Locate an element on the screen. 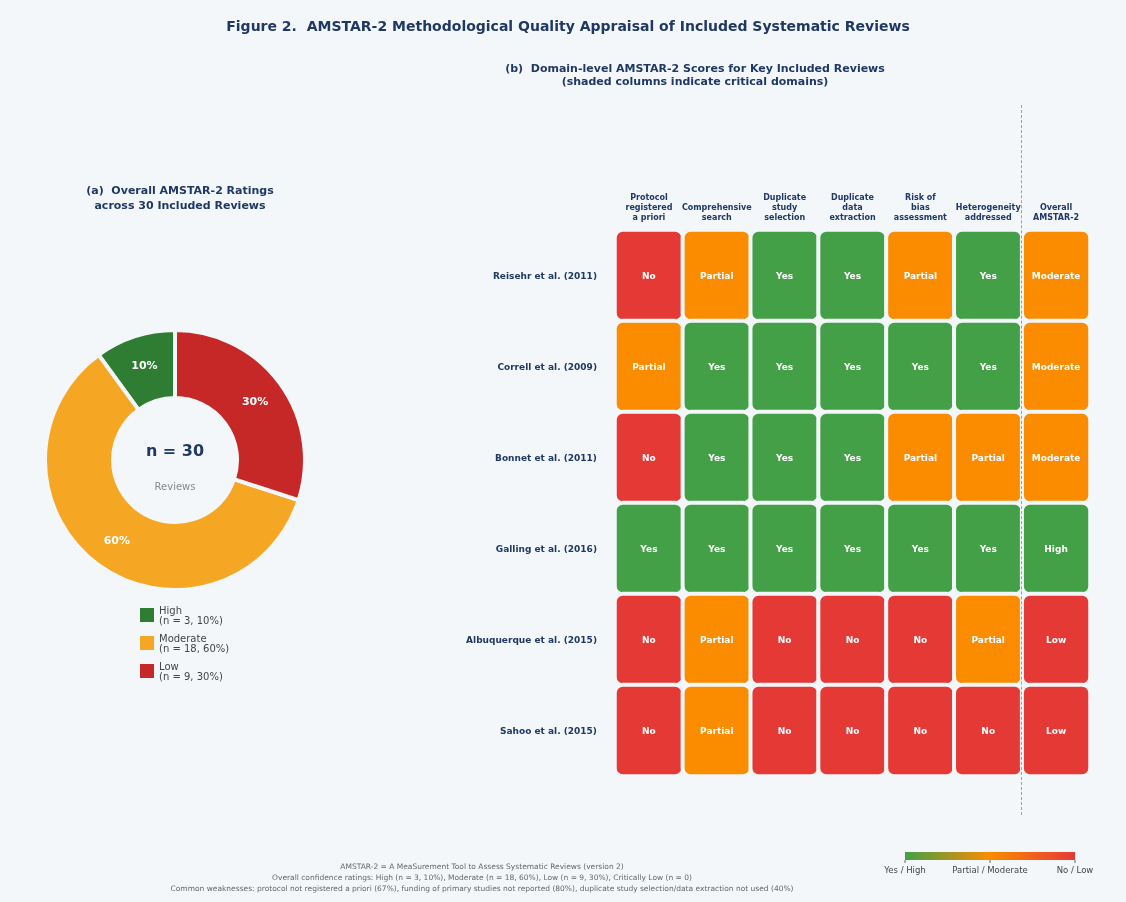  chart-subtitle: (a) Overall AMSTAR-2 Ratings across 30 Included Reviews is located at coordinates (180, 198).